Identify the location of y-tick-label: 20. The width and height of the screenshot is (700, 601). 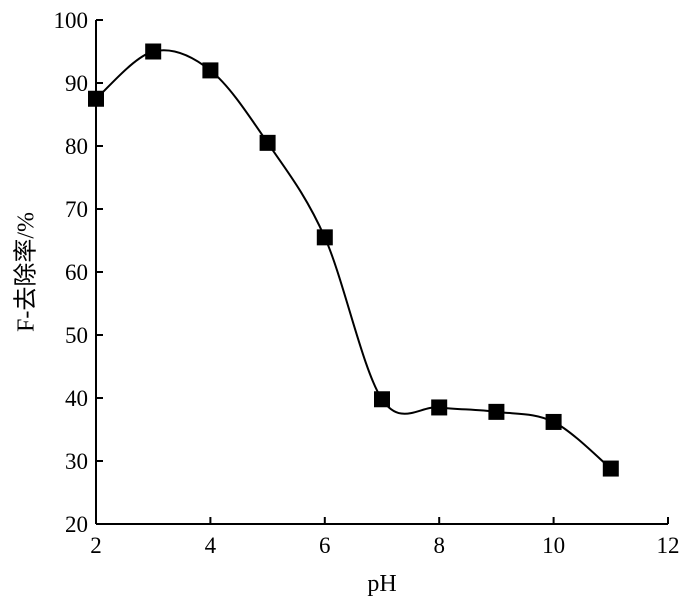
(76, 524).